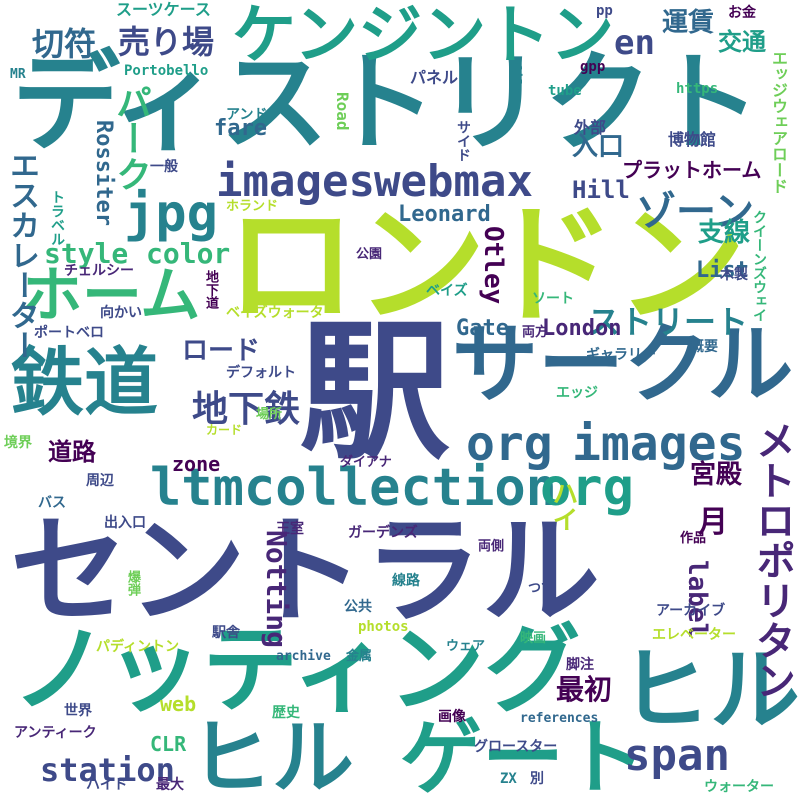 This screenshot has height=800, width=800. What do you see at coordinates (170, 785) in the screenshot?
I see `word-max: 最大` at bounding box center [170, 785].